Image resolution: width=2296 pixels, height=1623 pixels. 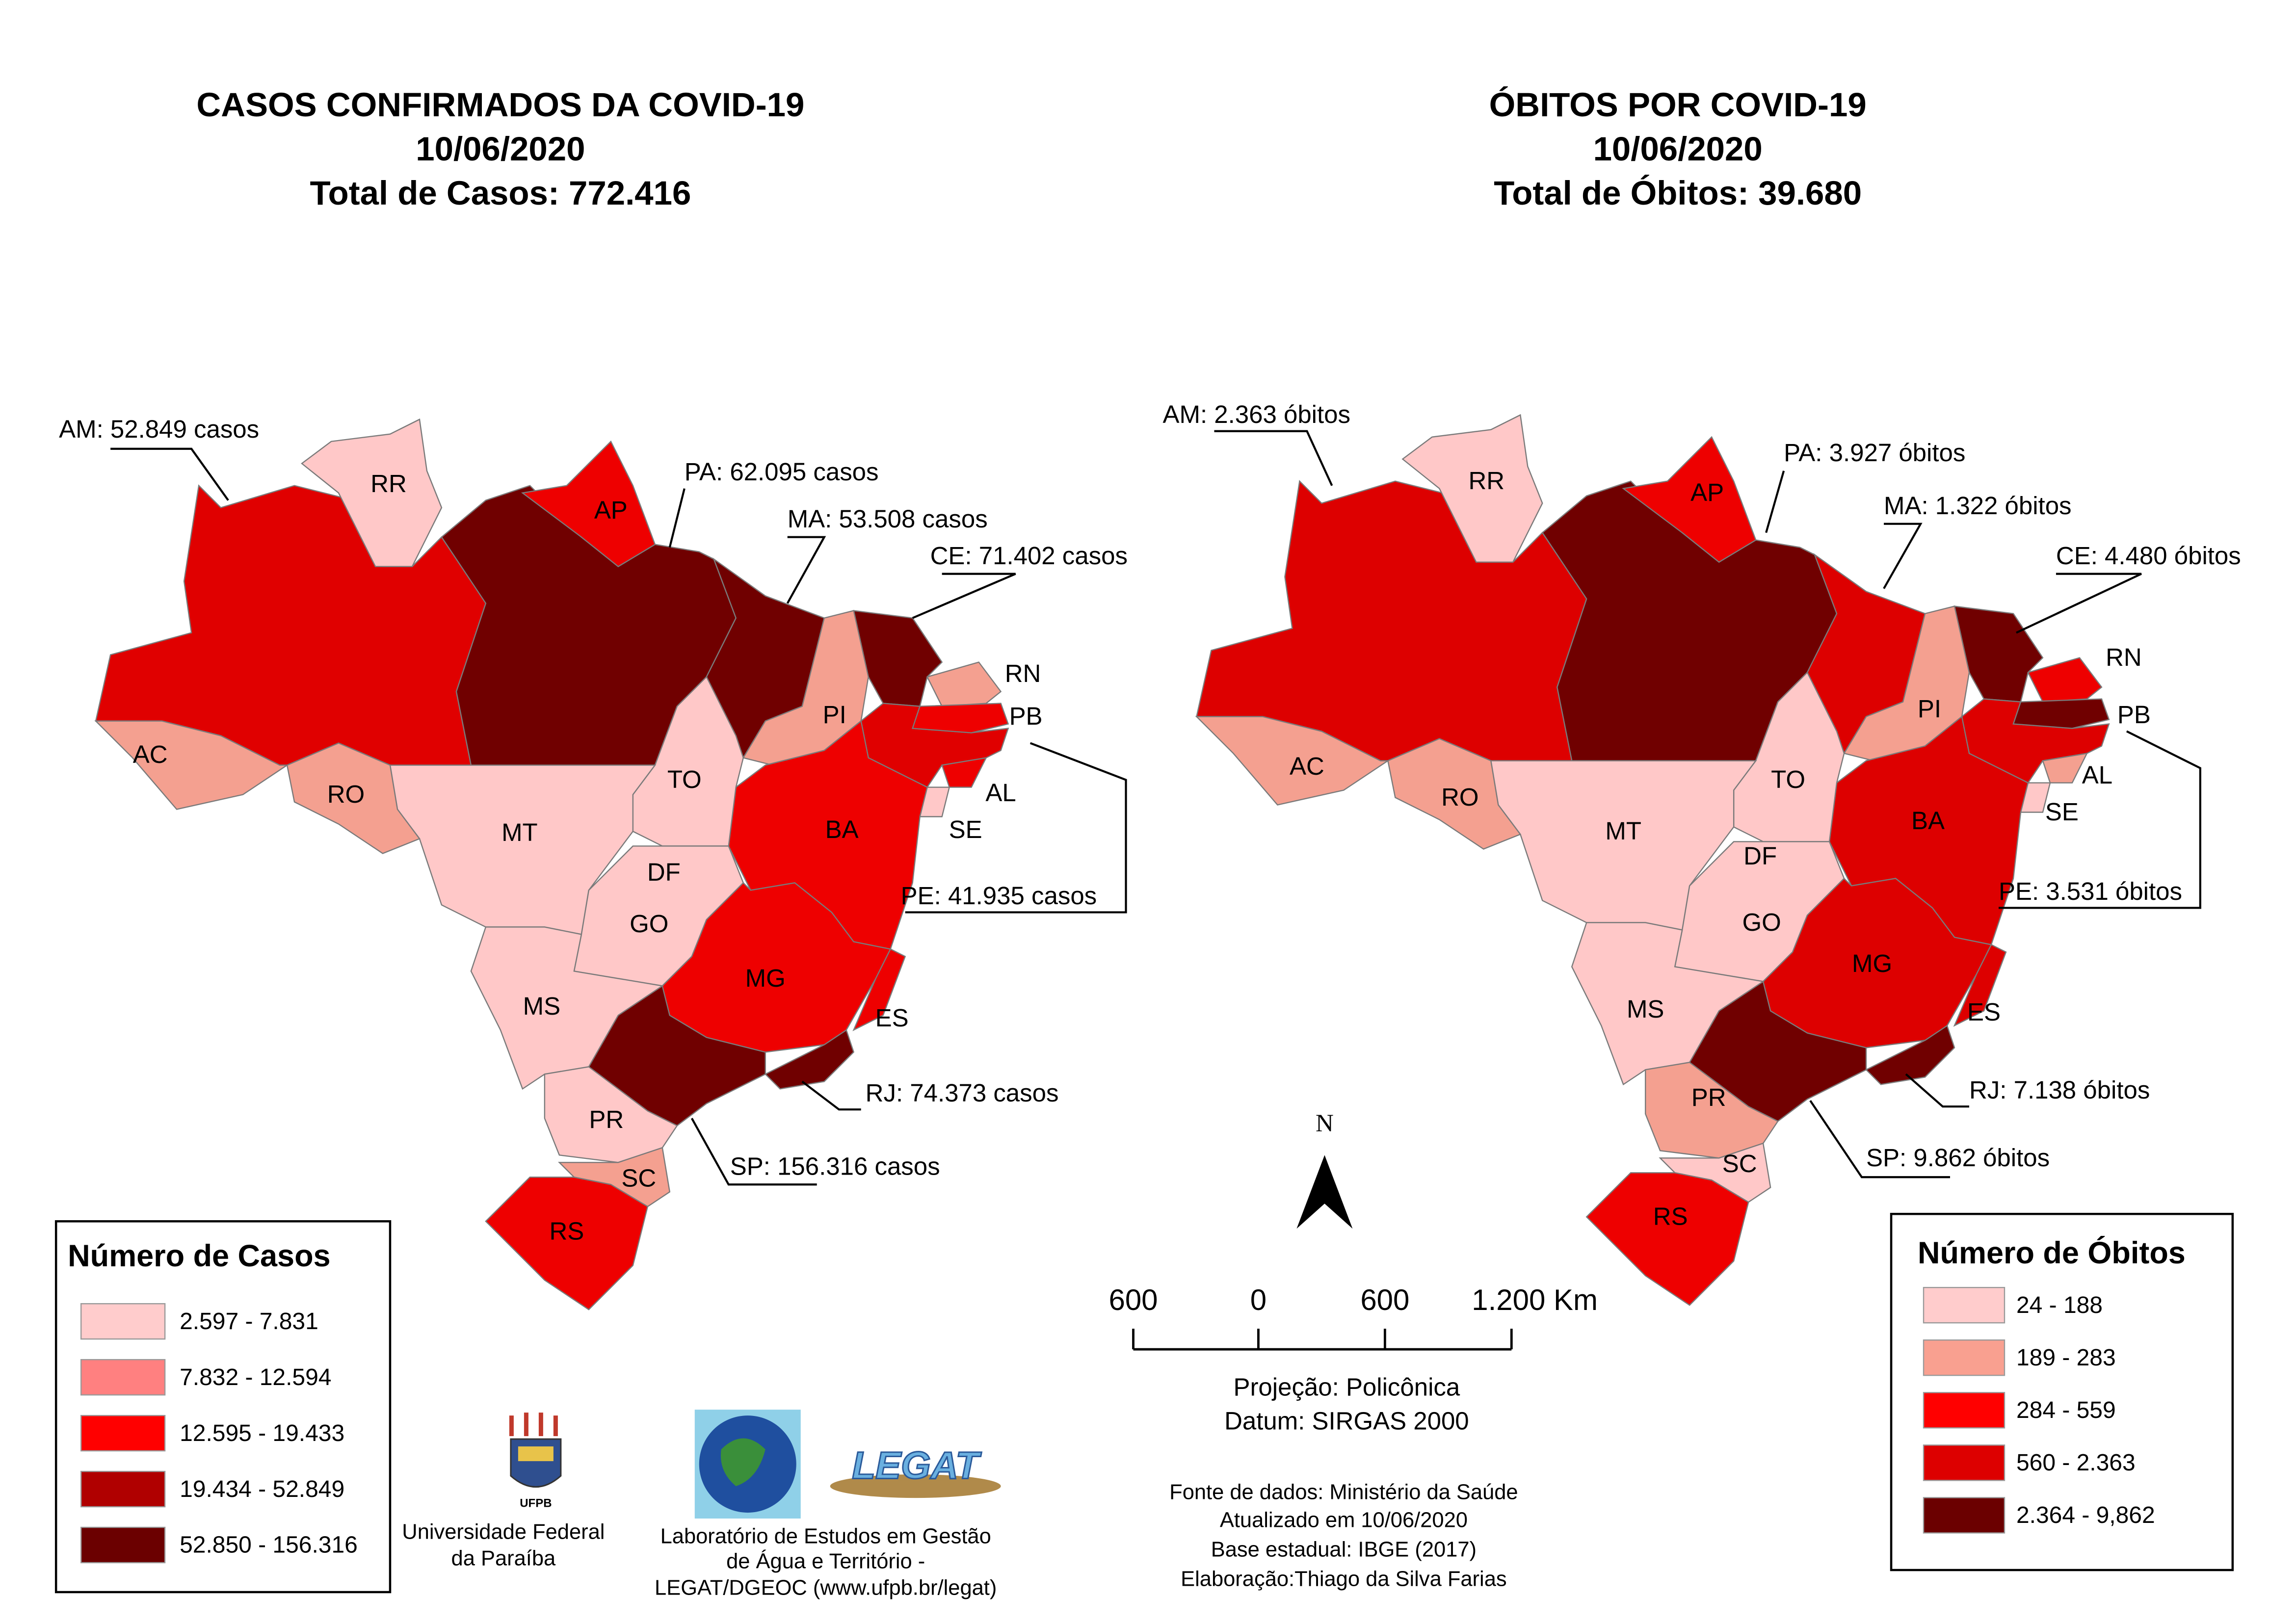 What do you see at coordinates (500, 105) in the screenshot?
I see `map-title: CASOS CONFIRMADOS DA COVID-19` at bounding box center [500, 105].